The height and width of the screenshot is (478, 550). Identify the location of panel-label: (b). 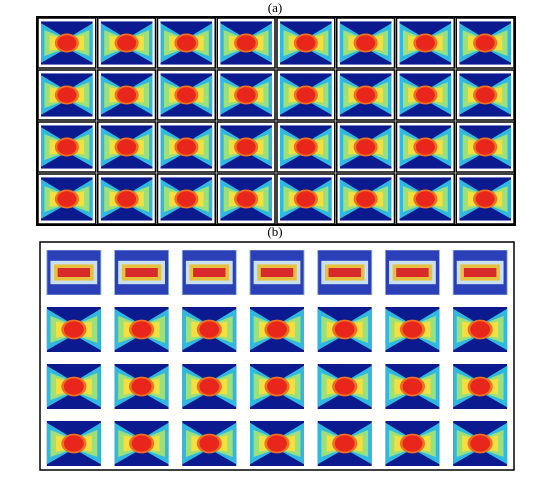
(274, 231).